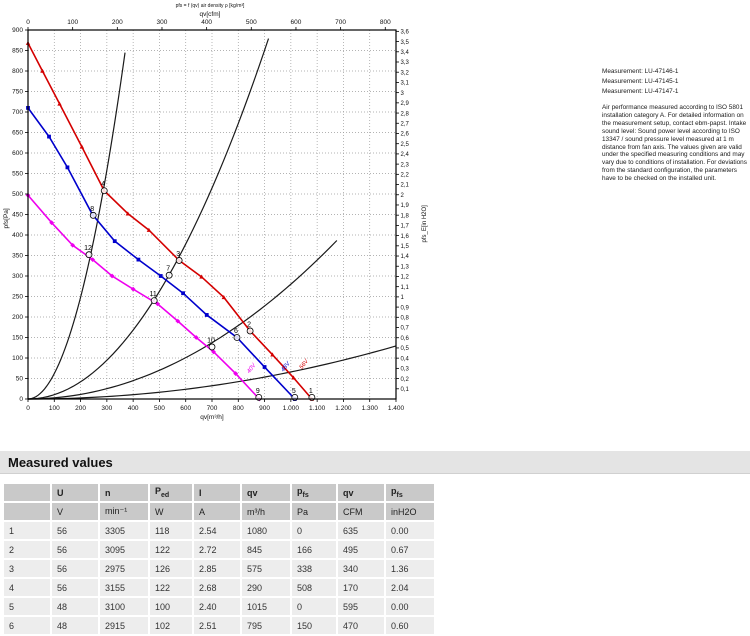 This screenshot has height=636, width=750. I want to click on table-cell: 495, so click(361, 549).